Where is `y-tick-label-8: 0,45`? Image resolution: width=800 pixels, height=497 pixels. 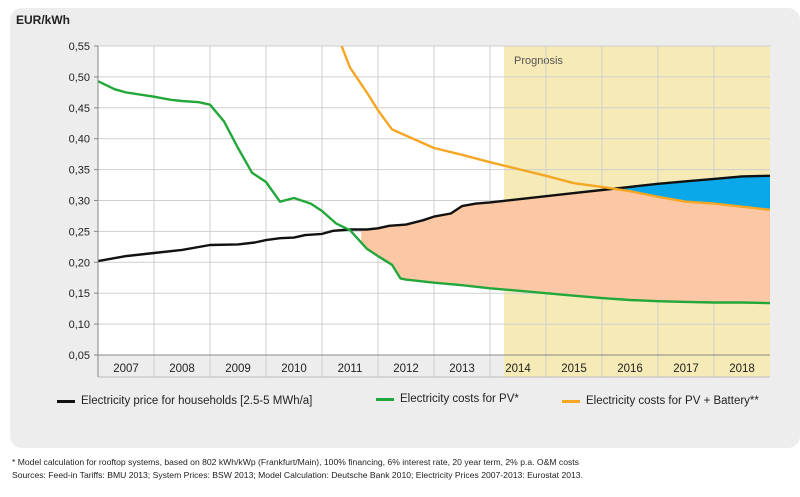
y-tick-label-8: 0,45 is located at coordinates (79, 109).